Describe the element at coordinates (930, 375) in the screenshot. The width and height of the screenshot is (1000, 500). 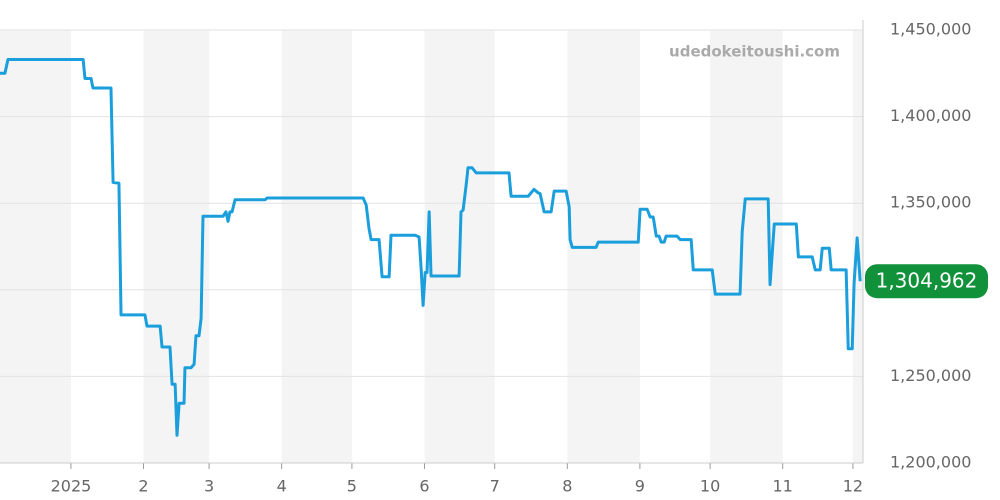
I see `y-tick-label: 1,250,000` at that location.